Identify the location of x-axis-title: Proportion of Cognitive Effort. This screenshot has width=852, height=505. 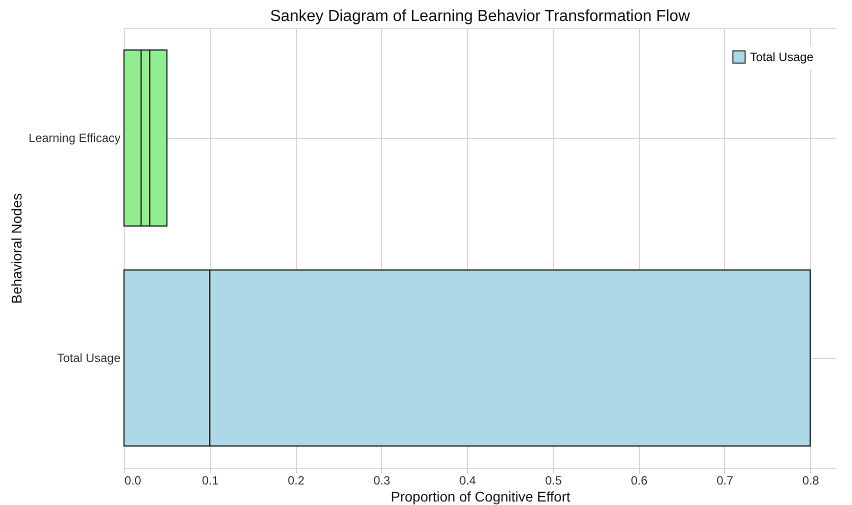
(480, 496).